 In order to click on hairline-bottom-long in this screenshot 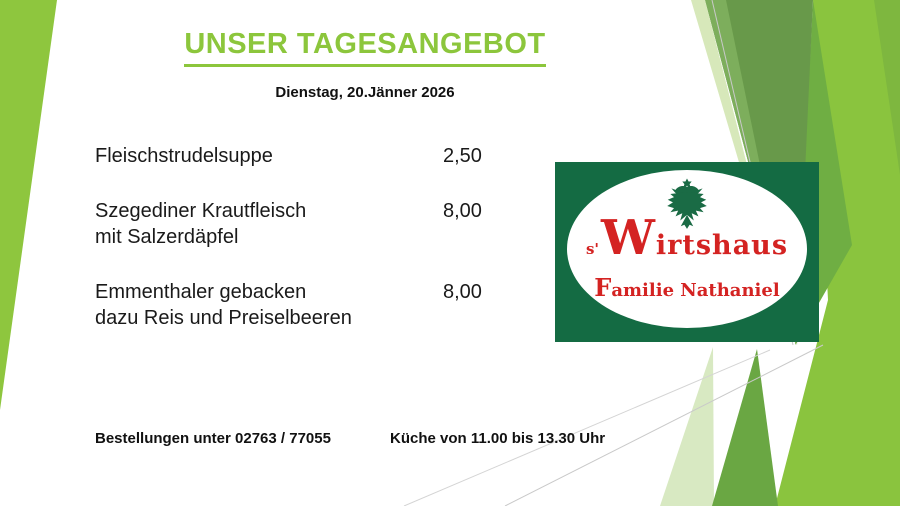, I will do `click(664, 425)`.